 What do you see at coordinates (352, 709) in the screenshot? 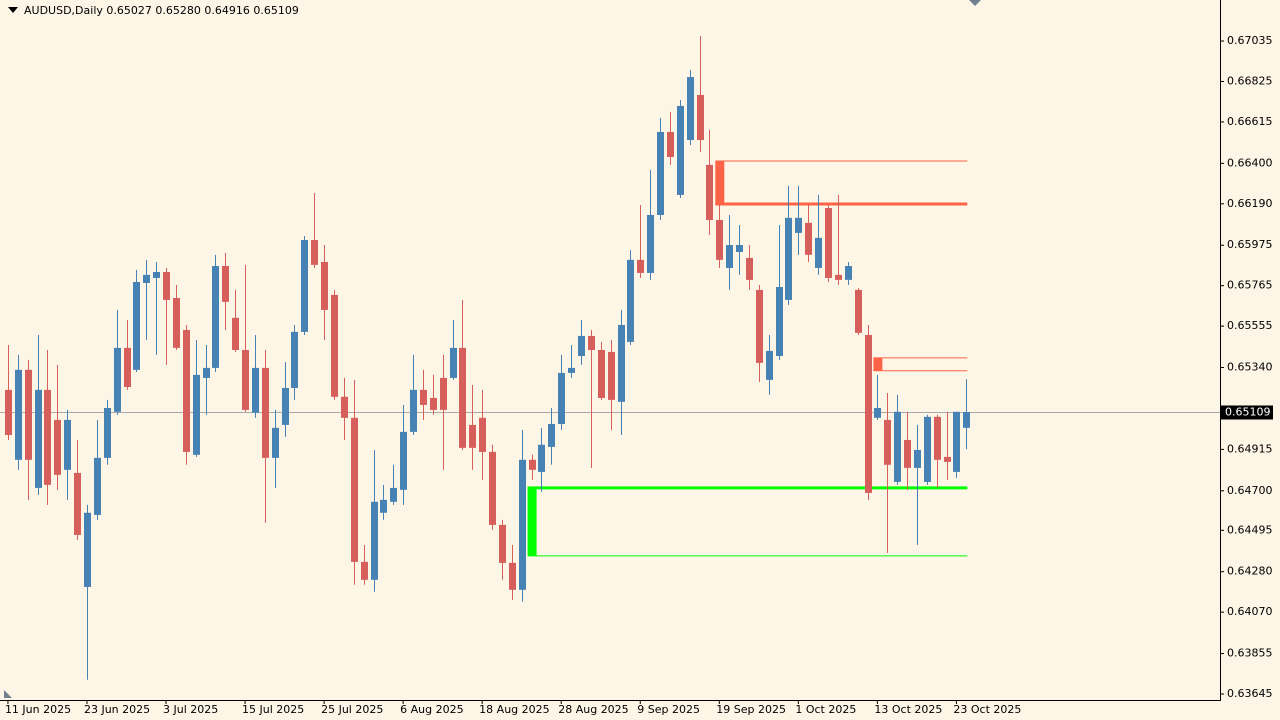
I see `x-tick-label: 25 Jul 2025` at bounding box center [352, 709].